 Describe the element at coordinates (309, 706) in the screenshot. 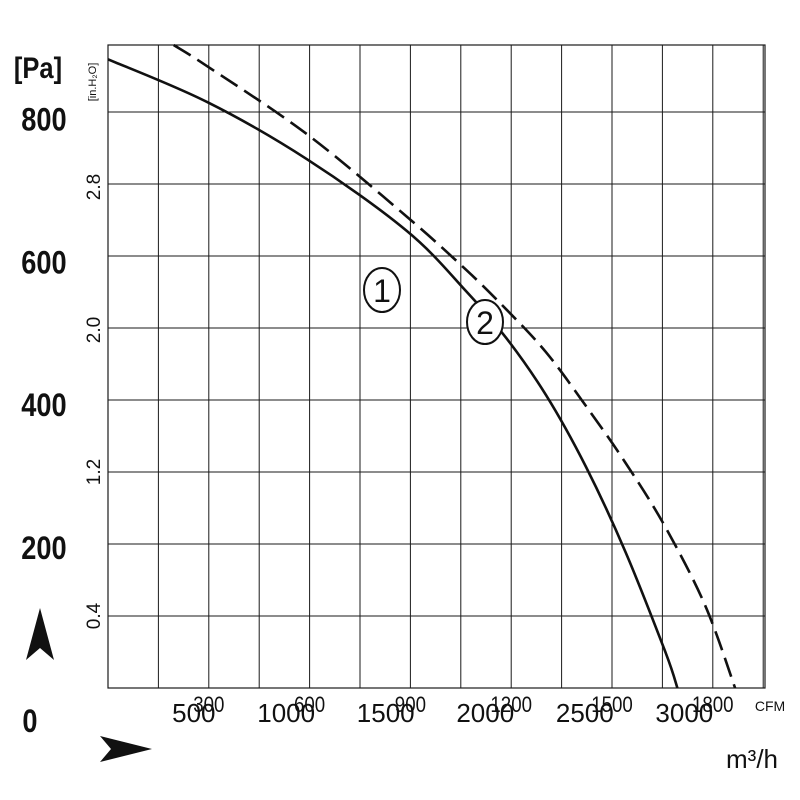

I see `x-tick-cfm: 600` at that location.